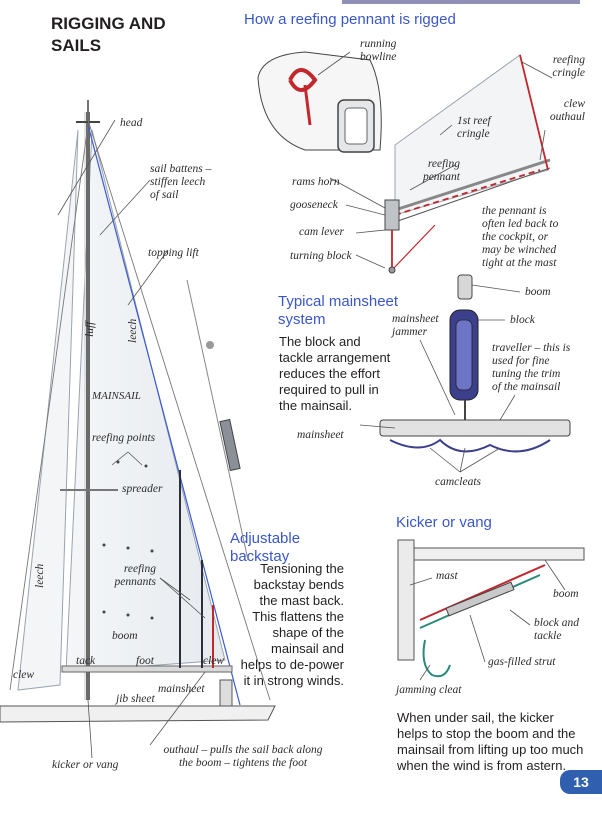 The height and width of the screenshot is (817, 602). What do you see at coordinates (142, 489) in the screenshot?
I see `label-spreader: spreader` at bounding box center [142, 489].